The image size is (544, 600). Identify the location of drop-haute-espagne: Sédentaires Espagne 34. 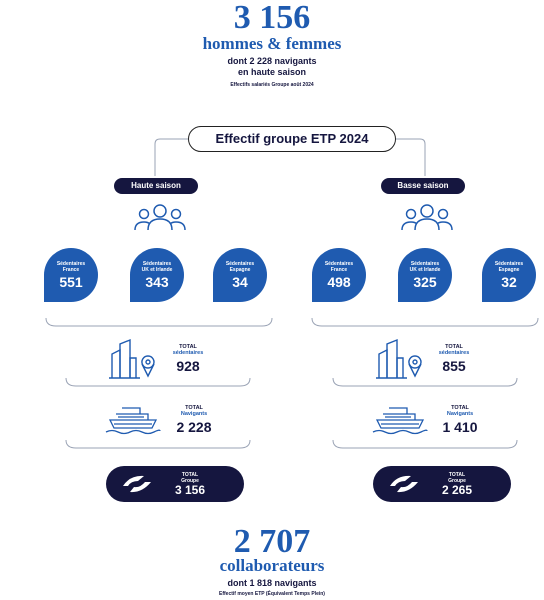
(240, 275).